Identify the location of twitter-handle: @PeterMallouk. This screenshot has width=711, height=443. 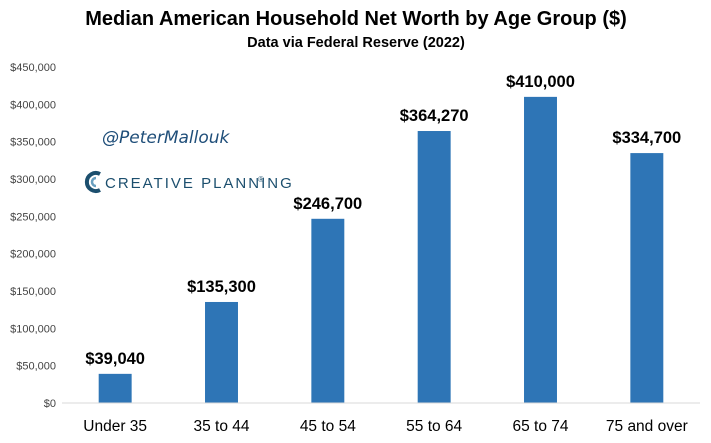
(166, 138).